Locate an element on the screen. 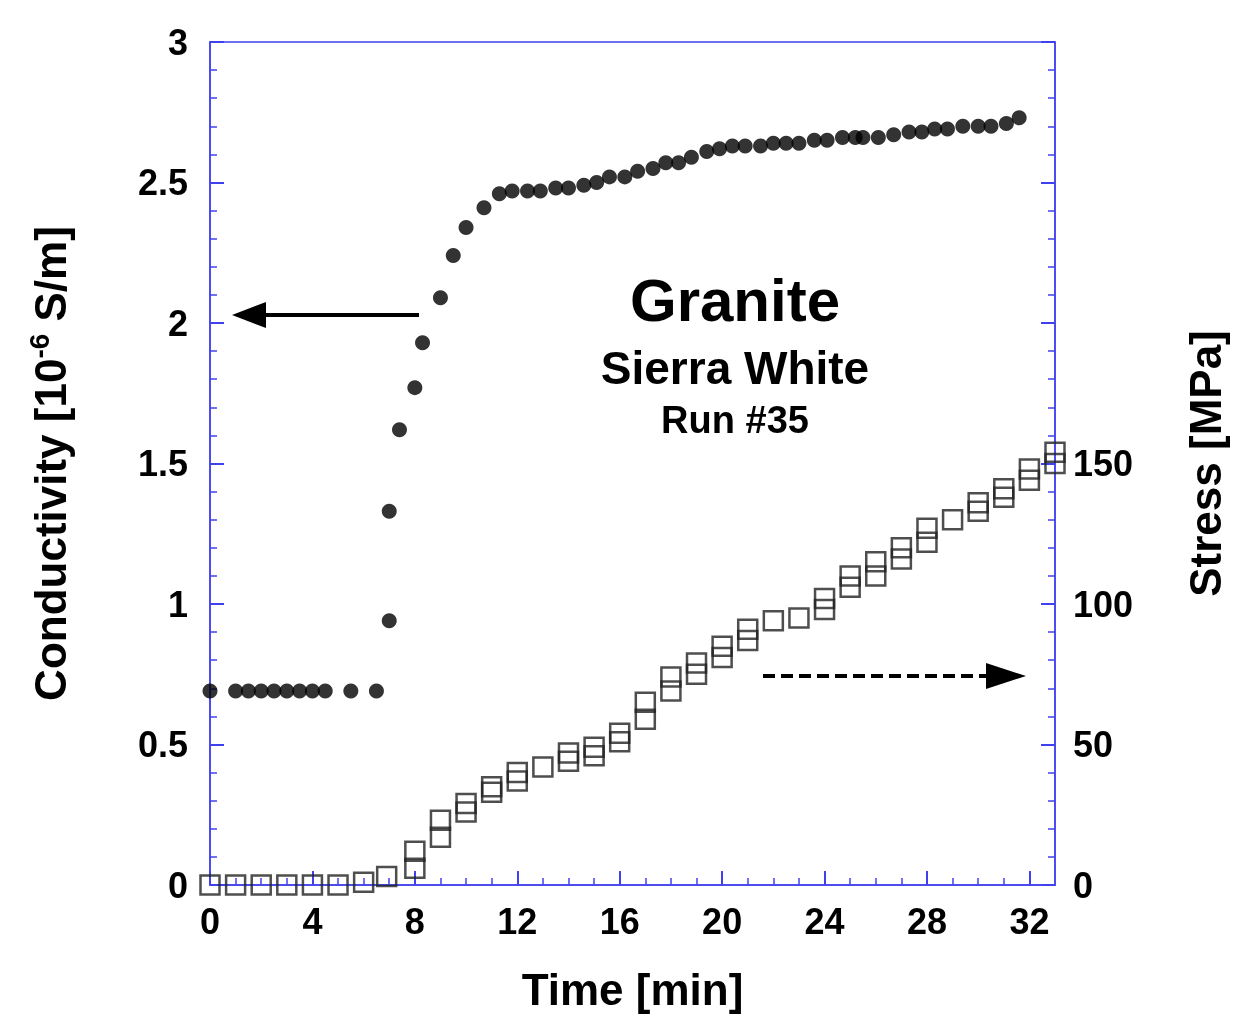  x-tick-label: 0 is located at coordinates (210, 921).